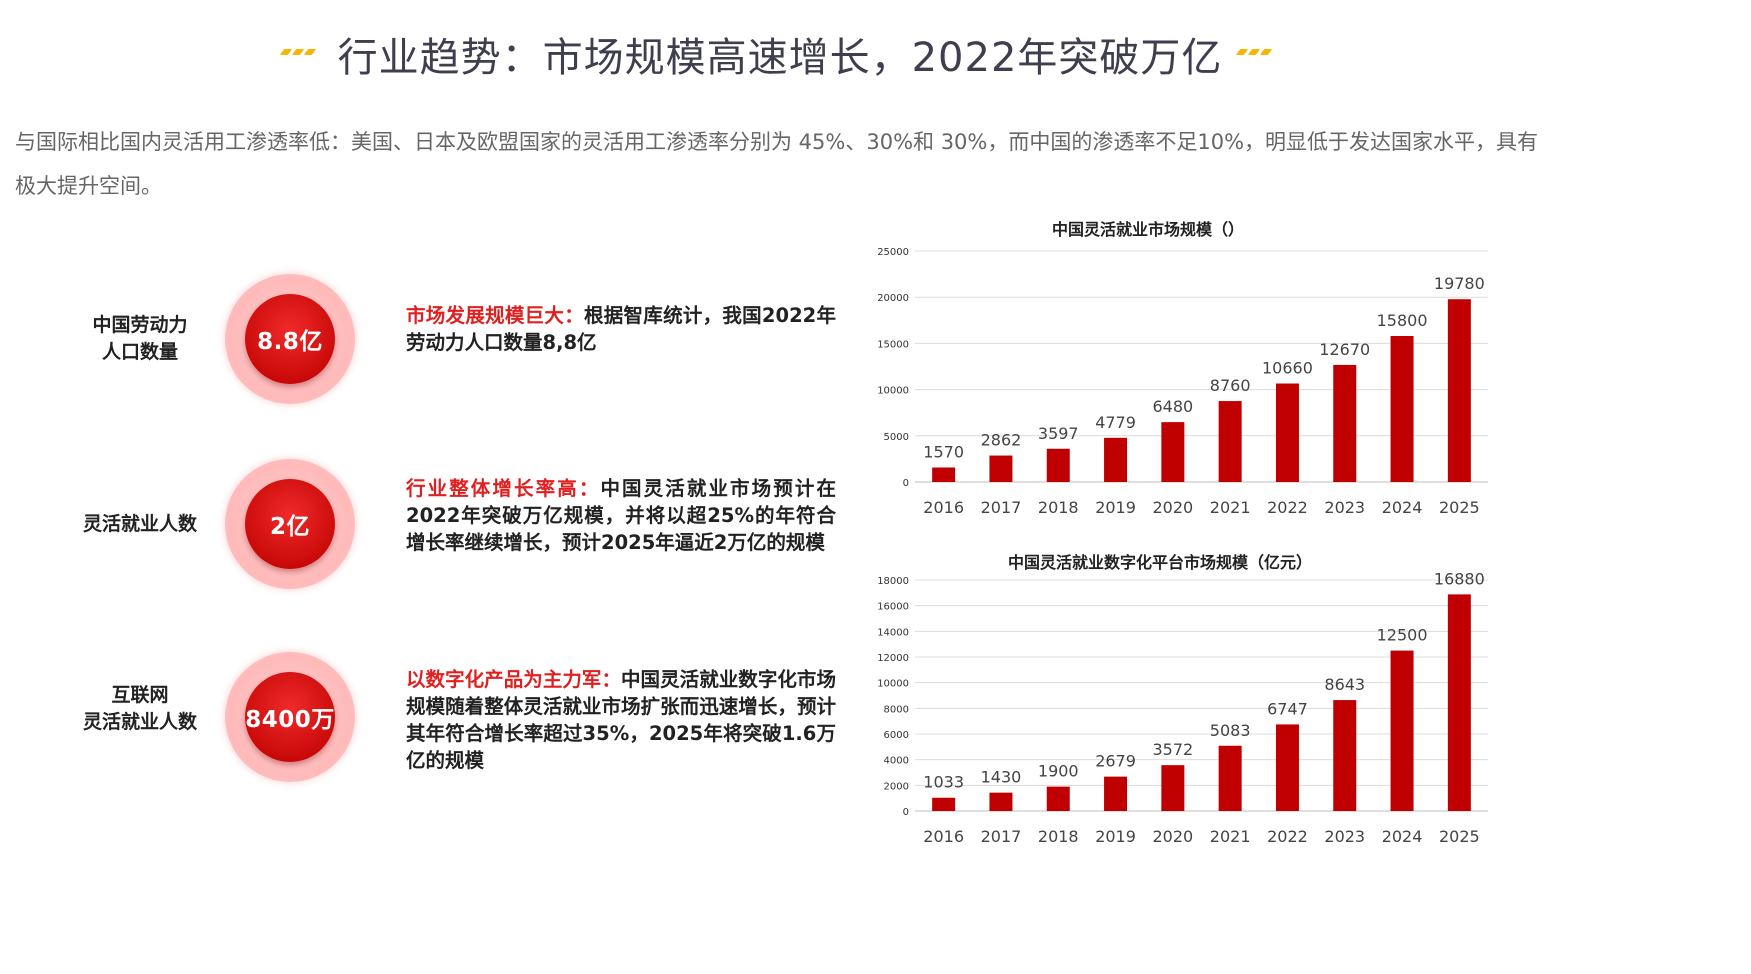  What do you see at coordinates (896, 735) in the screenshot?
I see `y-tick-label: 6000` at bounding box center [896, 735].